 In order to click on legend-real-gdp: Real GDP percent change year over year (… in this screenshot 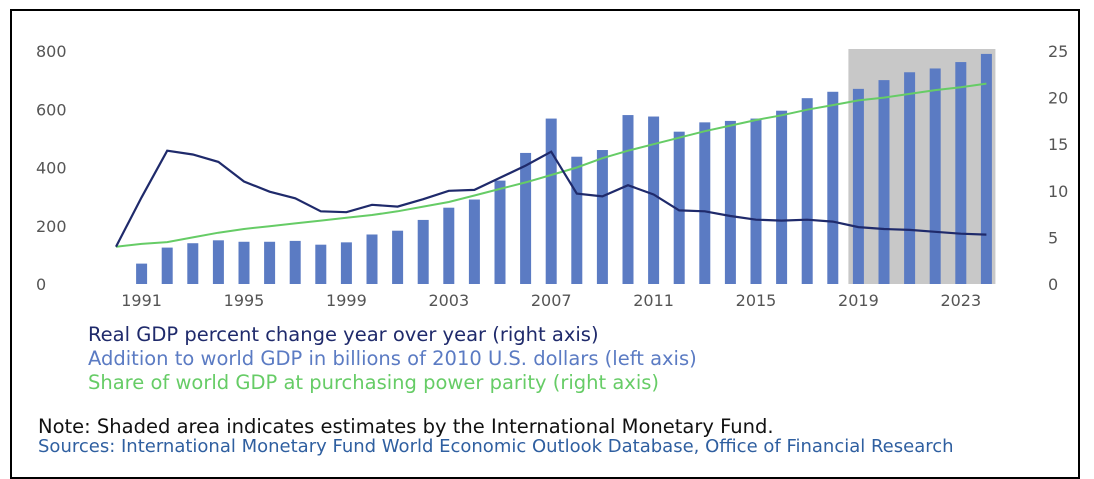, I will do `click(343, 334)`.